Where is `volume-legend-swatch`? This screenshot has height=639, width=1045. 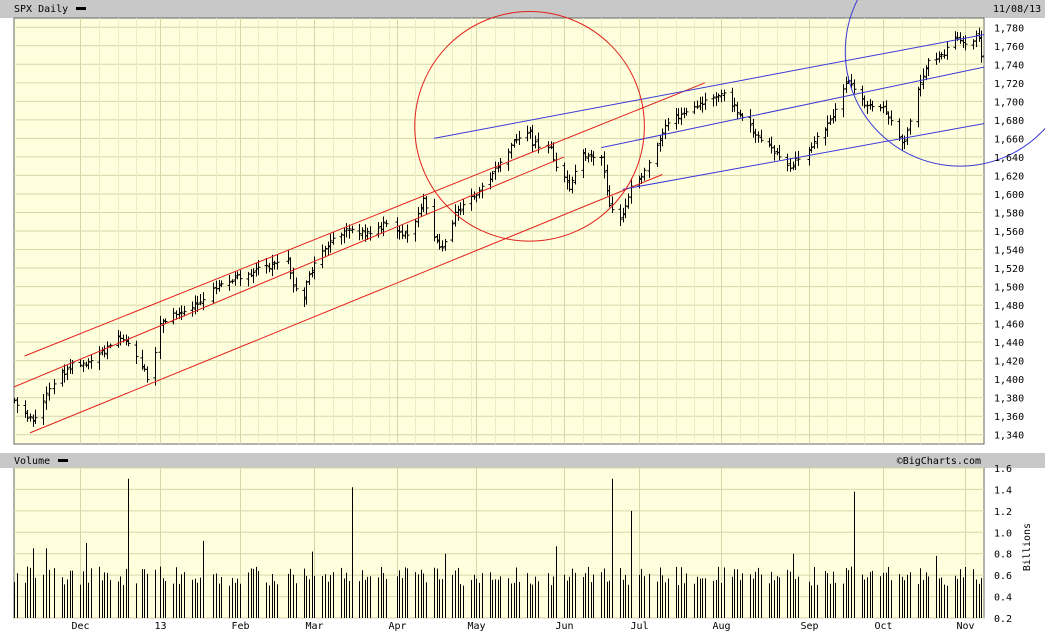 volume-legend-swatch is located at coordinates (63, 460).